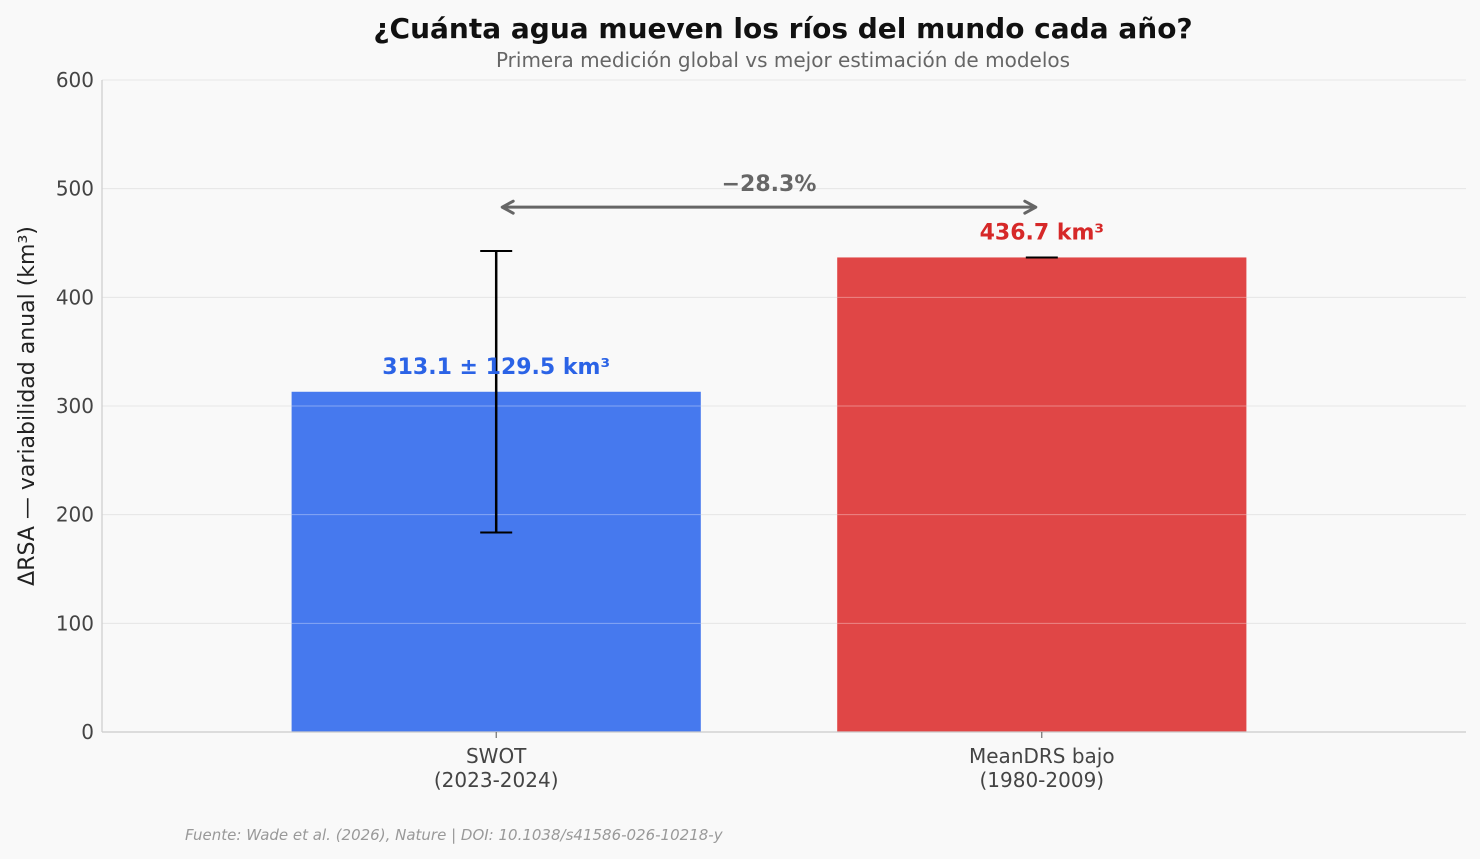 This screenshot has width=1480, height=859. What do you see at coordinates (1041, 780) in the screenshot?
I see `x-tick-label-sub: (1980-2009)` at bounding box center [1041, 780].